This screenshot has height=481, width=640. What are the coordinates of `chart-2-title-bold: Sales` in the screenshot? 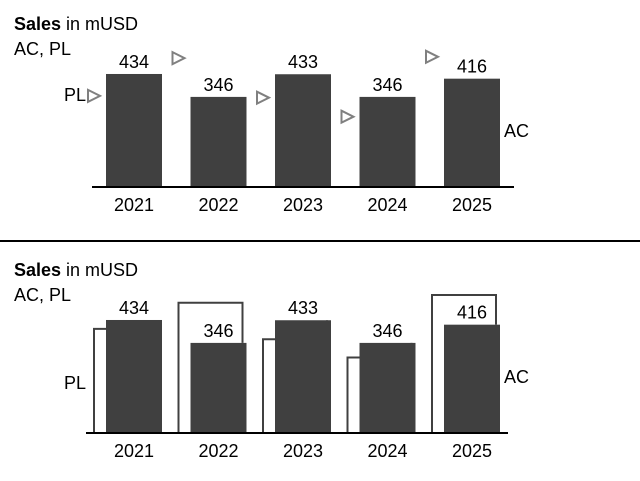 It's located at (37, 270).